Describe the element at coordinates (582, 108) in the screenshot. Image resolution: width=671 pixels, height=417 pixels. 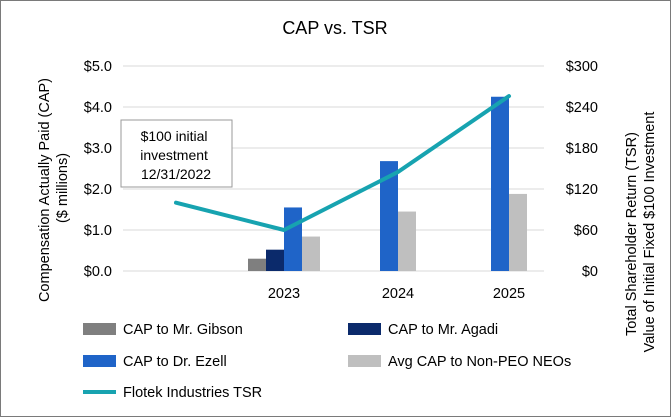
I see `y2-tick-label: $240` at that location.